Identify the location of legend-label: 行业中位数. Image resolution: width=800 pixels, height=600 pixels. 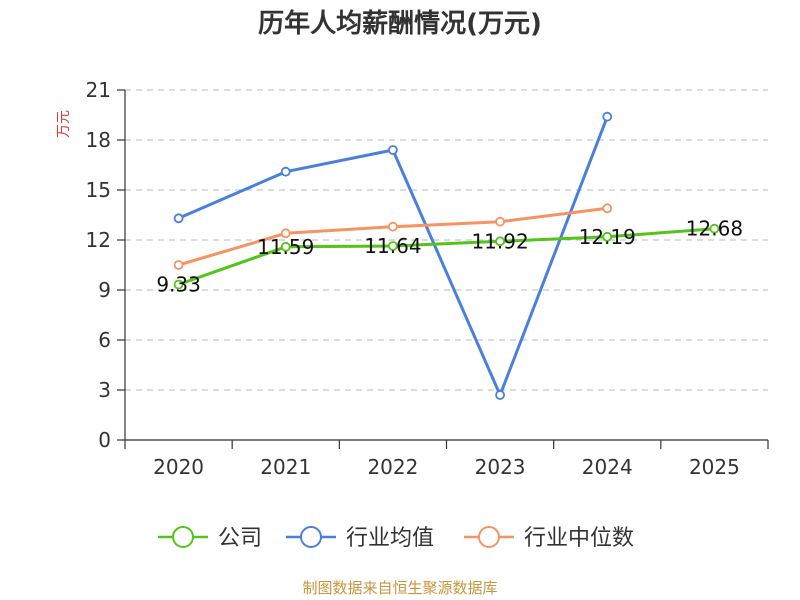
(579, 538).